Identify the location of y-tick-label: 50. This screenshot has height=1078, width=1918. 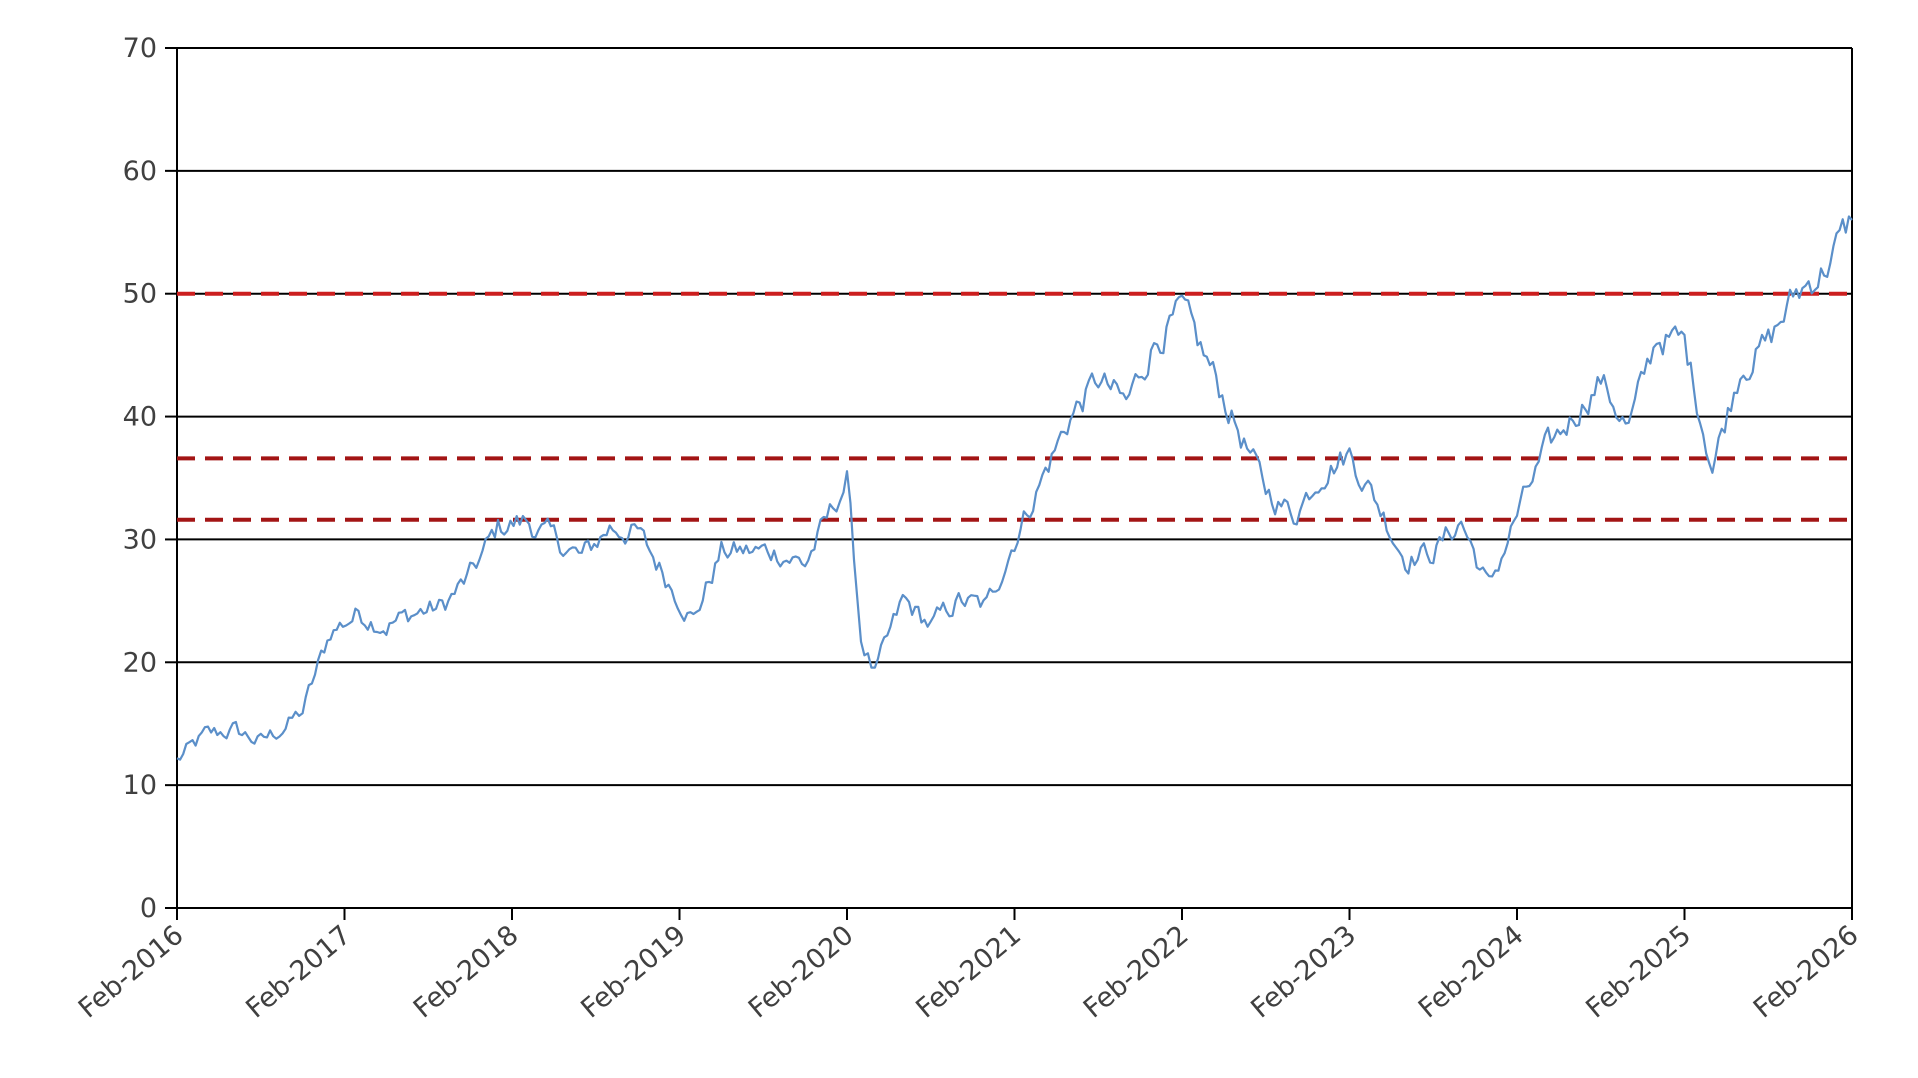
(140, 294).